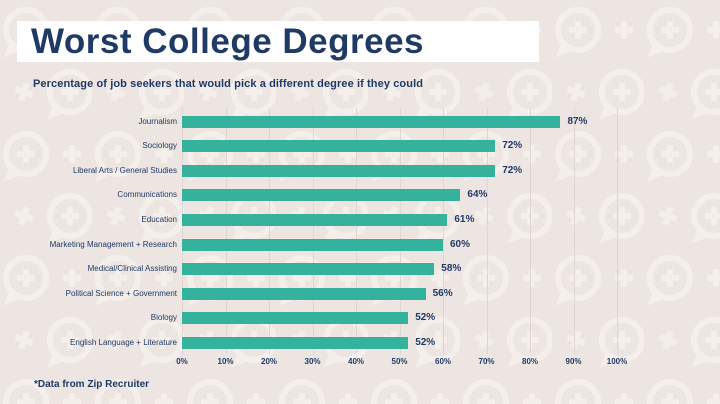 The height and width of the screenshot is (404, 720). I want to click on x-axis-tick-label: 0%, so click(182, 361).